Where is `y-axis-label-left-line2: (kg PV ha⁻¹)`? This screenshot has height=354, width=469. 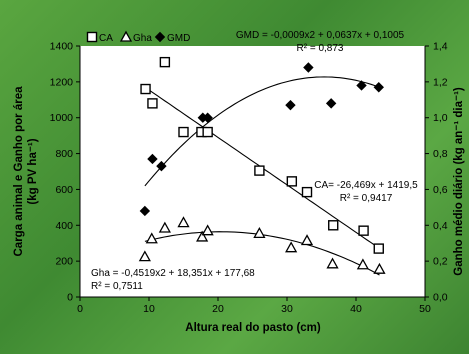 y-axis-label-left-line2: (kg PV ha⁻¹) is located at coordinates (33, 171).